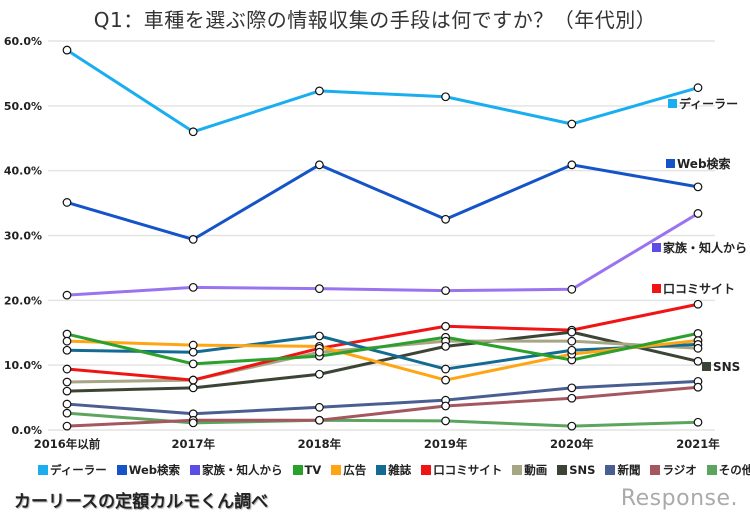  I want to click on legend-label: SNS, so click(582, 470).